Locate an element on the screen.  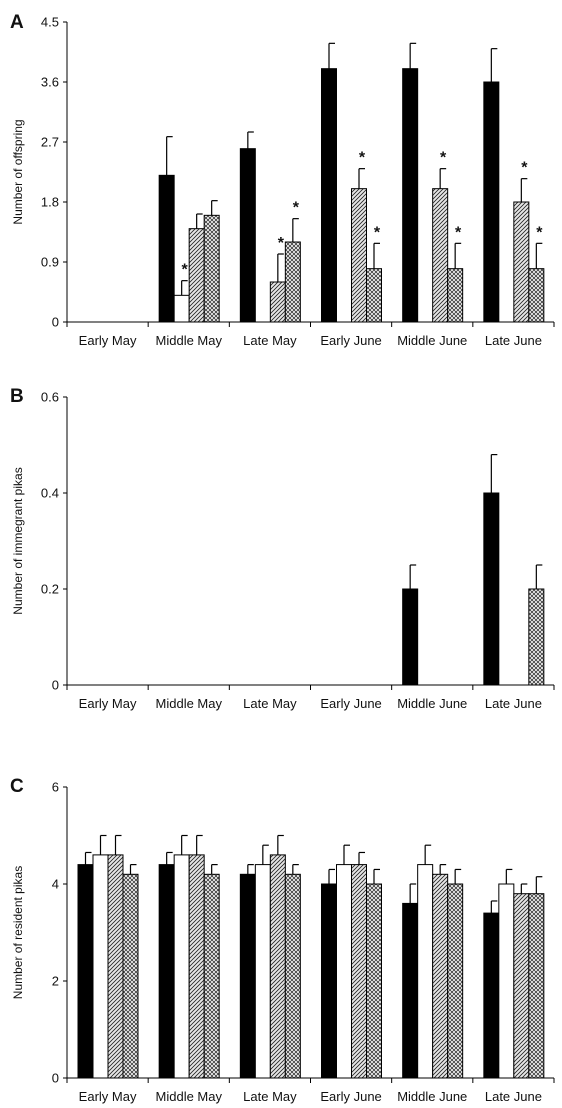
y-tick-label: 0.9 is located at coordinates (50, 262).